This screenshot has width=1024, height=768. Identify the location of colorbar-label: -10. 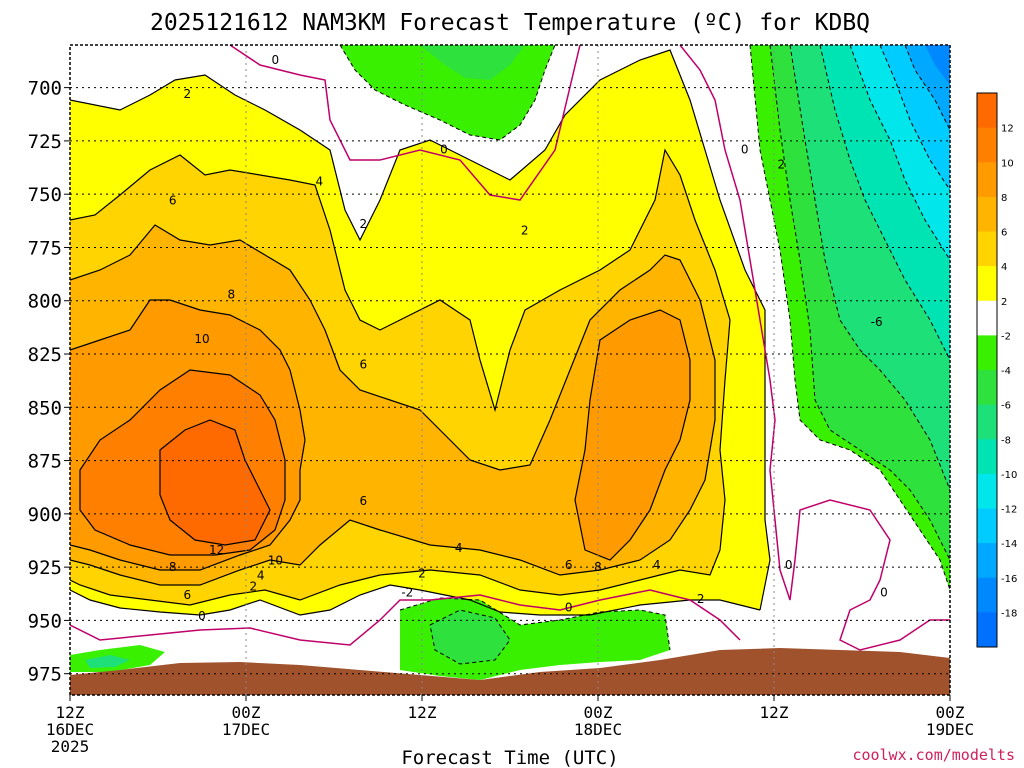
(1009, 475).